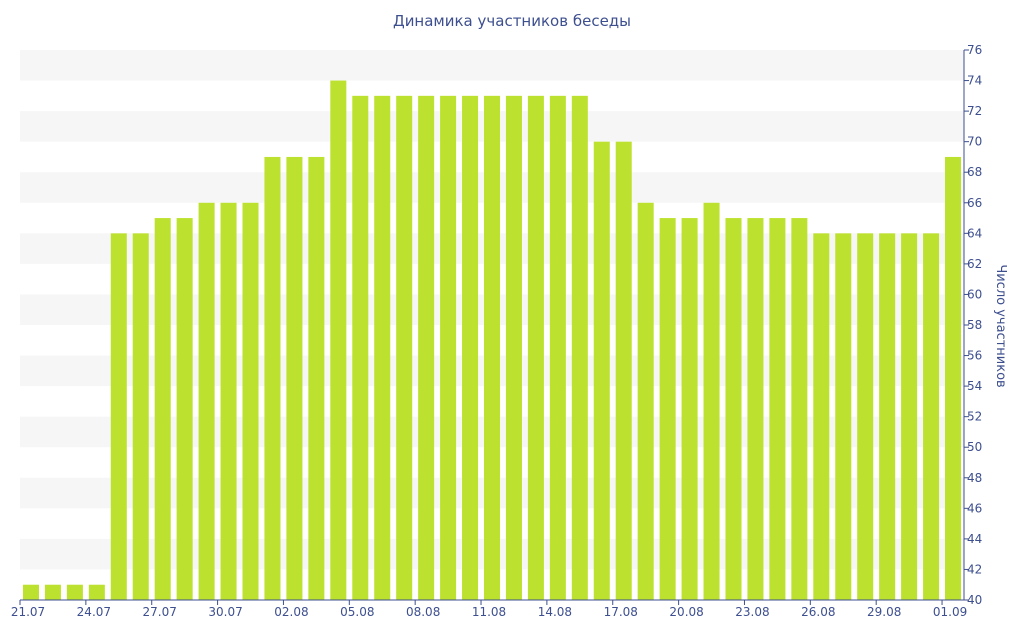 The image size is (1024, 640). Describe the element at coordinates (423, 612) in the screenshot. I see `x-tick-label: 08.08` at that location.